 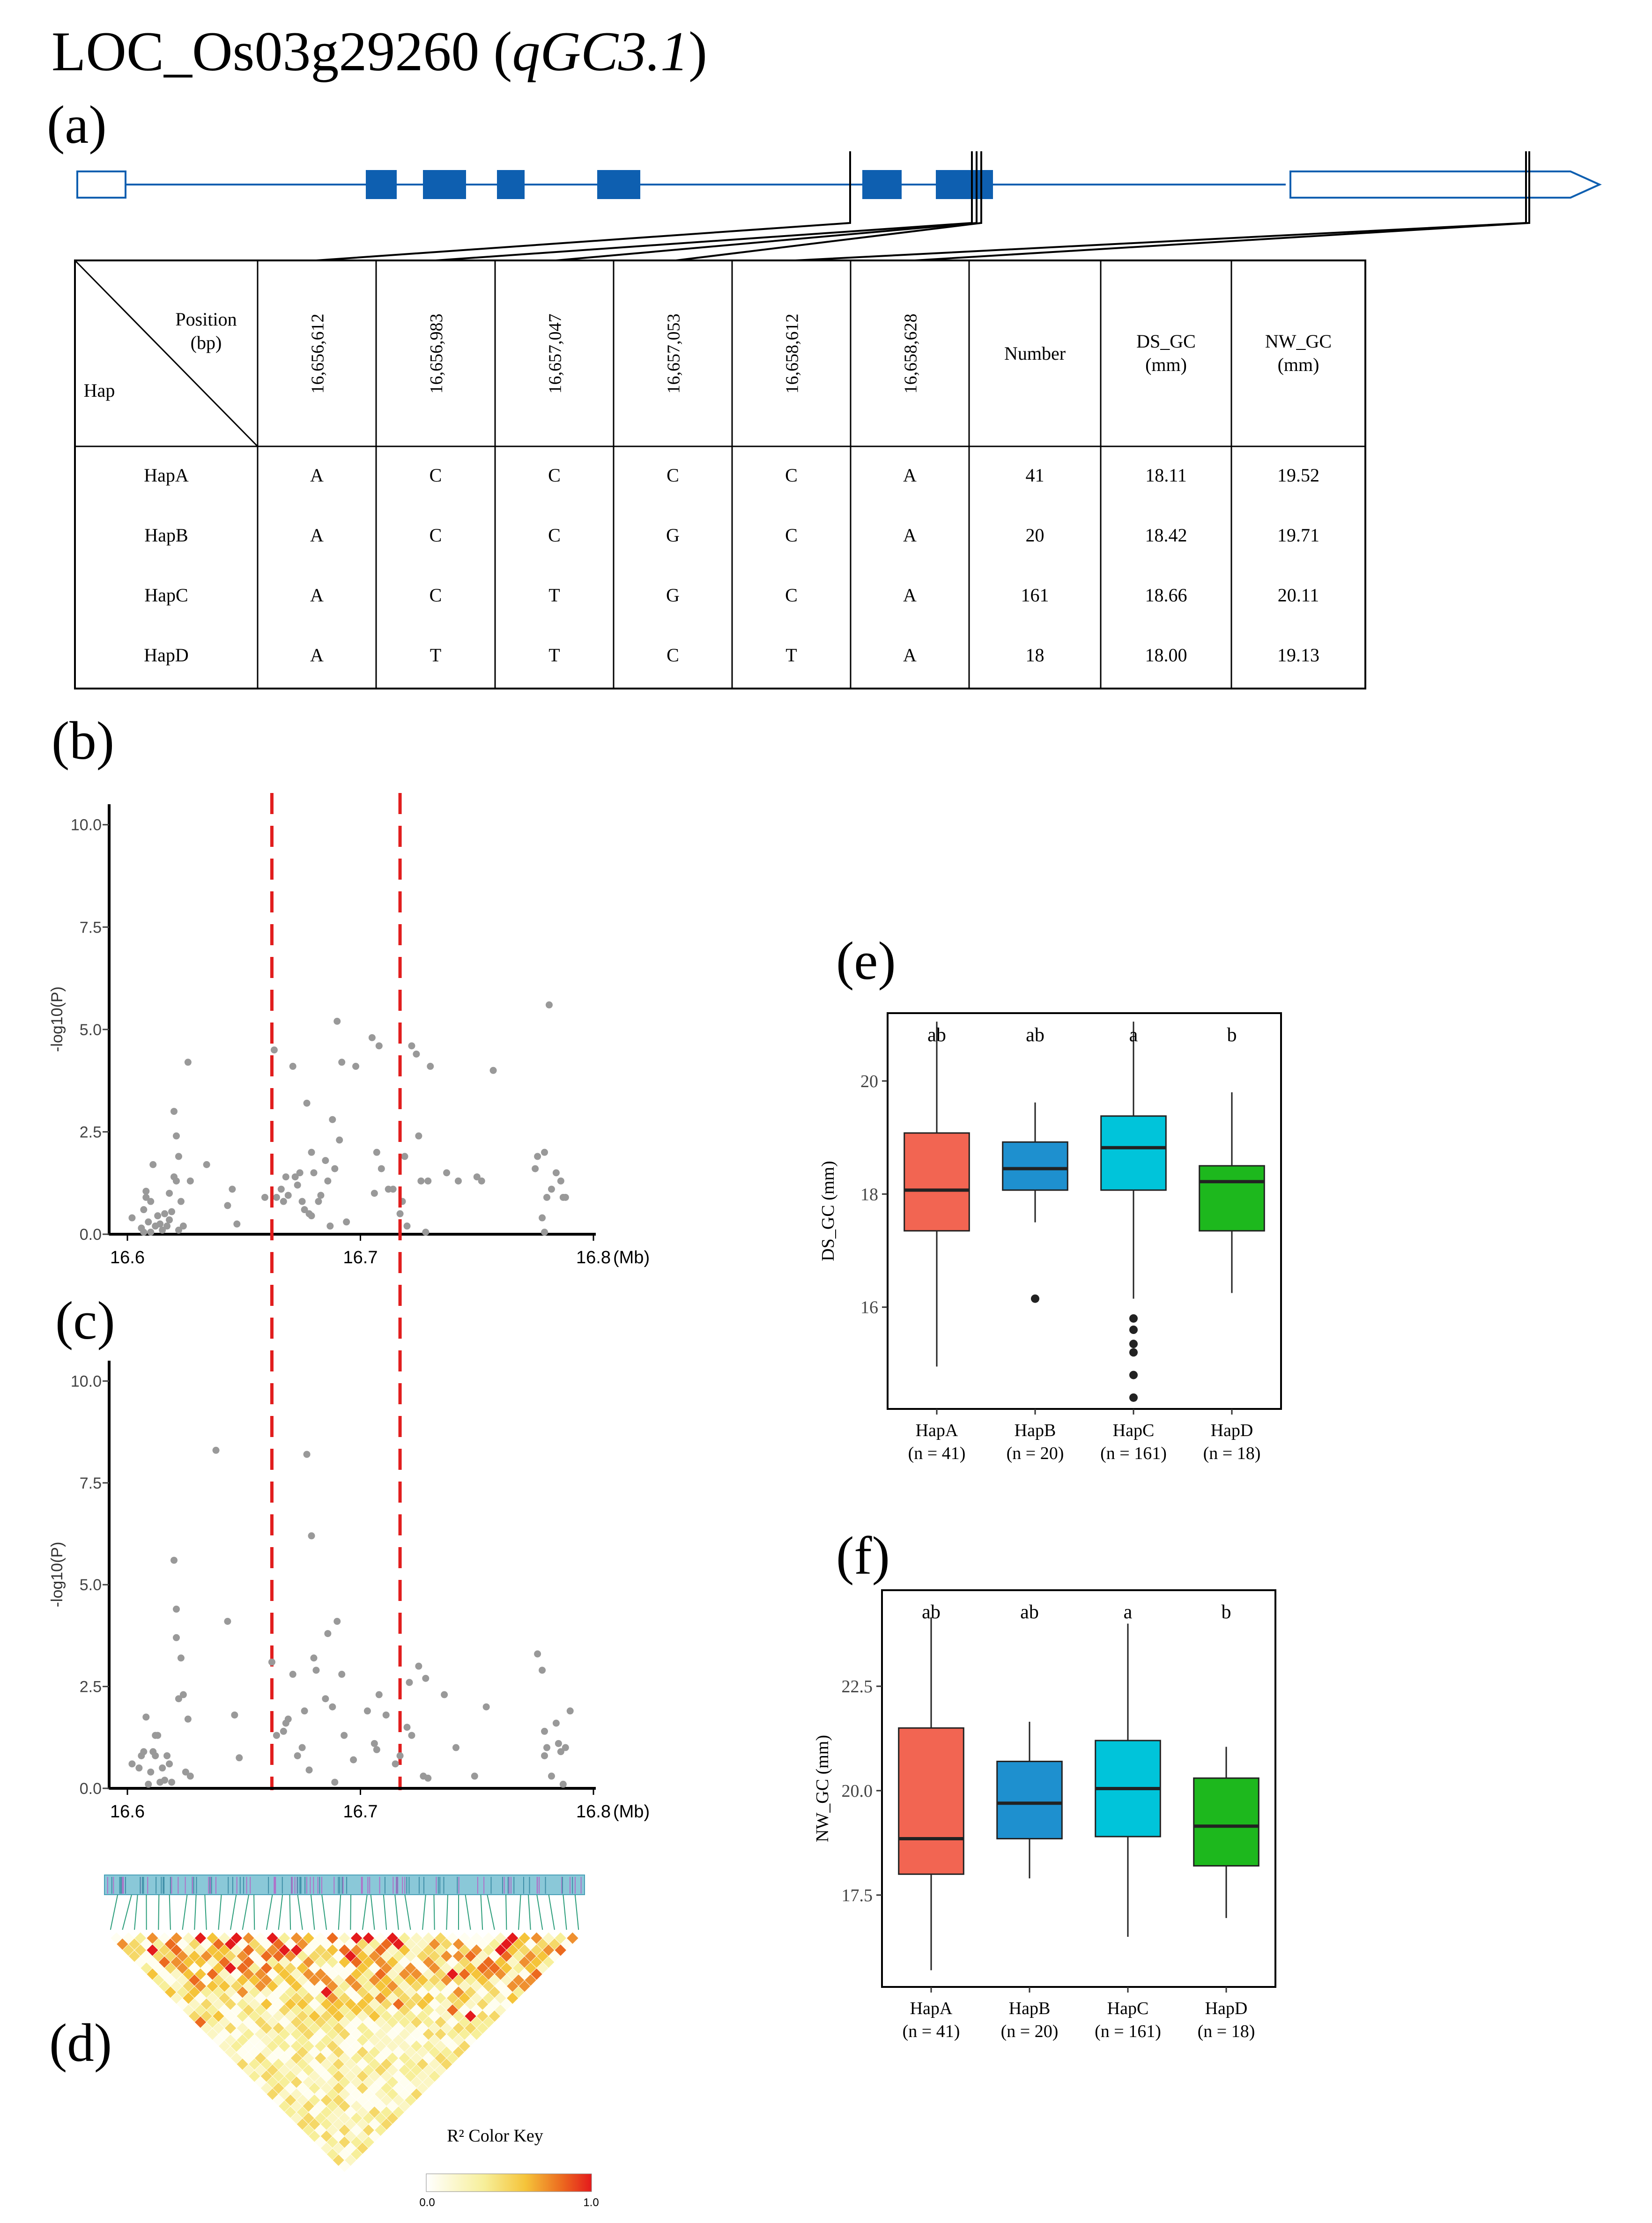 I want to click on row-hap-label: HapD, so click(x=166, y=655).